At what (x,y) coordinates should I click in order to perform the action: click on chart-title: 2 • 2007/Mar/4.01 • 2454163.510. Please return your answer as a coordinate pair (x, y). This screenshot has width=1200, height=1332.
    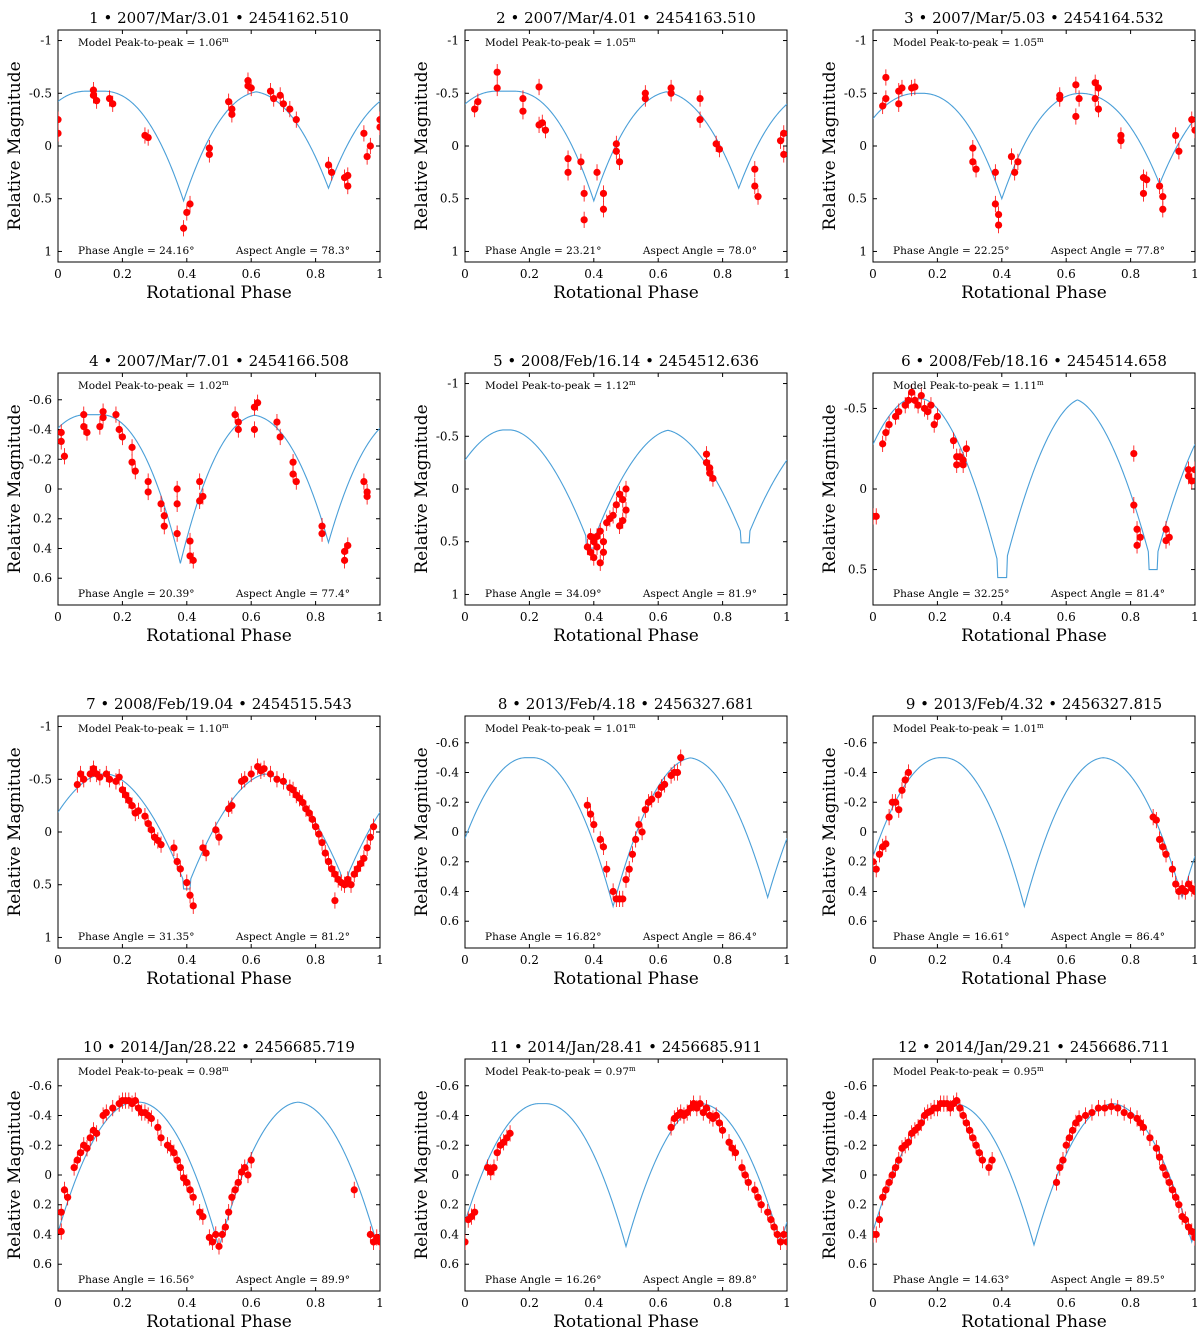
    Looking at the image, I should click on (626, 18).